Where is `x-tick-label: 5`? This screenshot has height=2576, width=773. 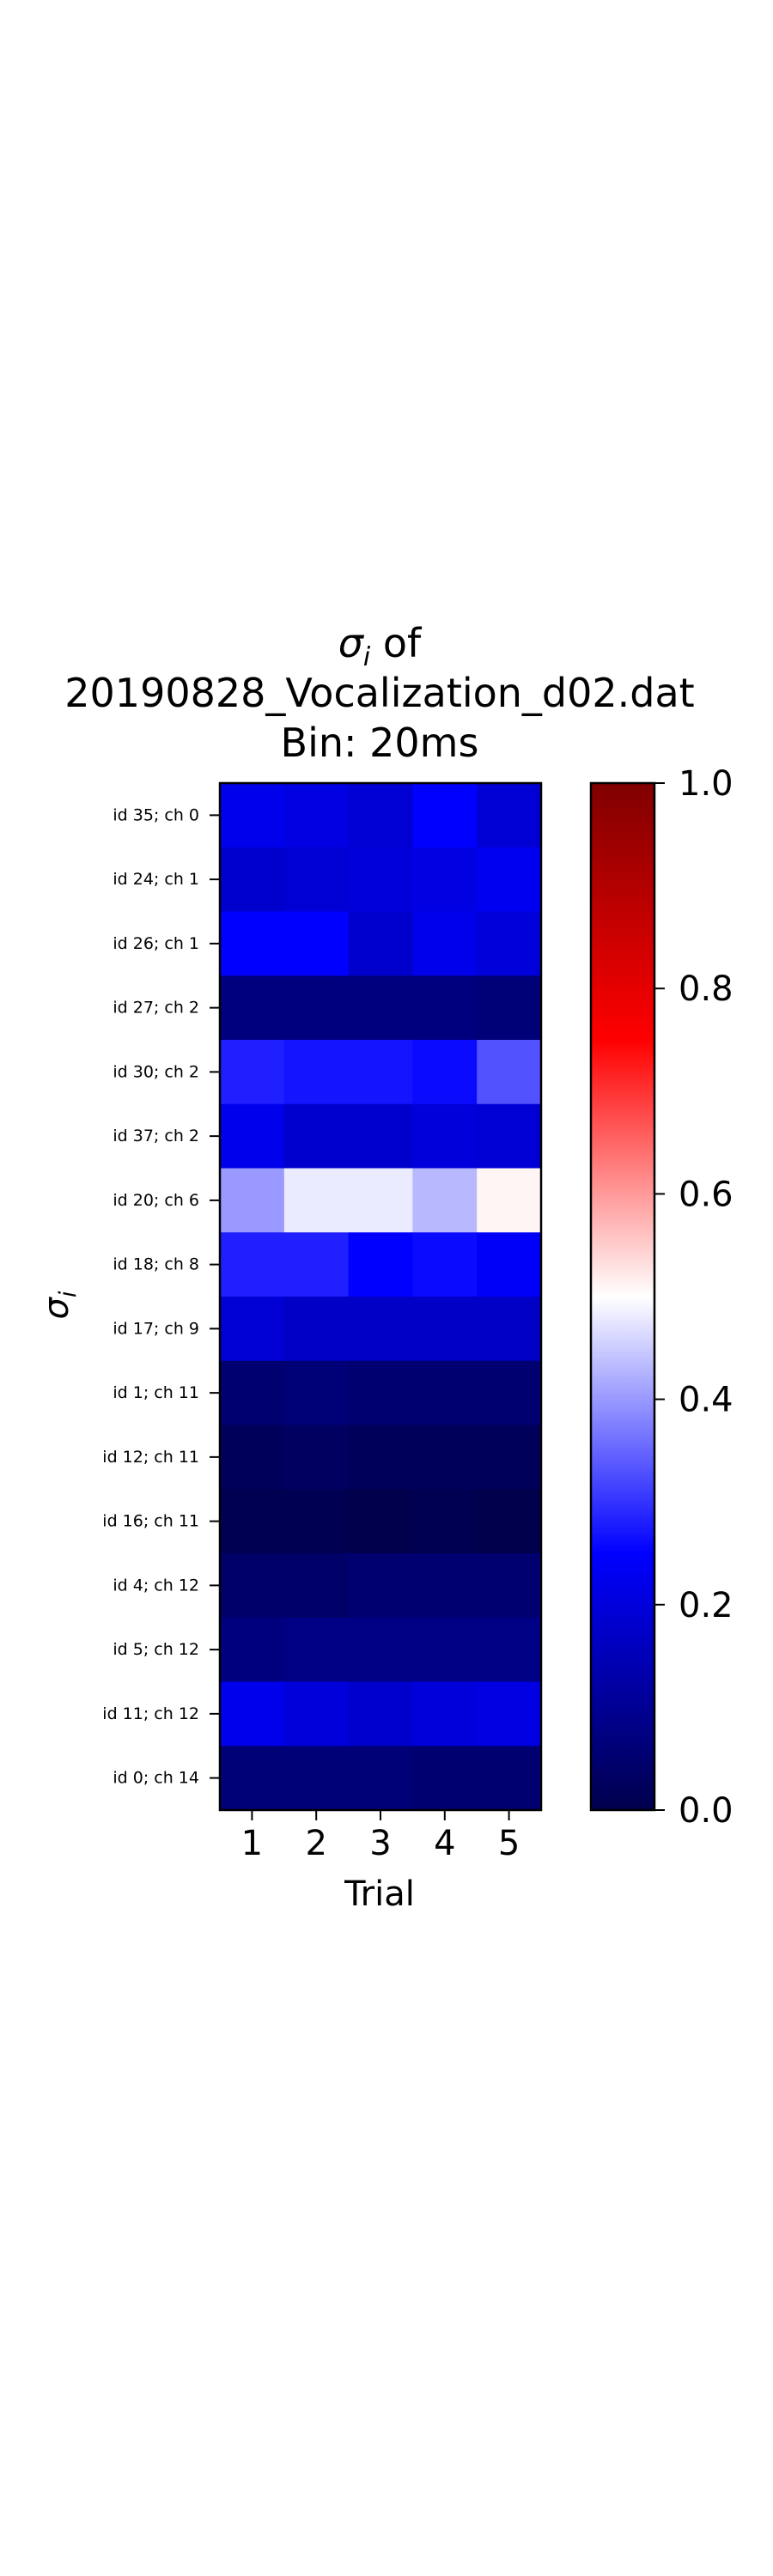 x-tick-label: 5 is located at coordinates (509, 1843).